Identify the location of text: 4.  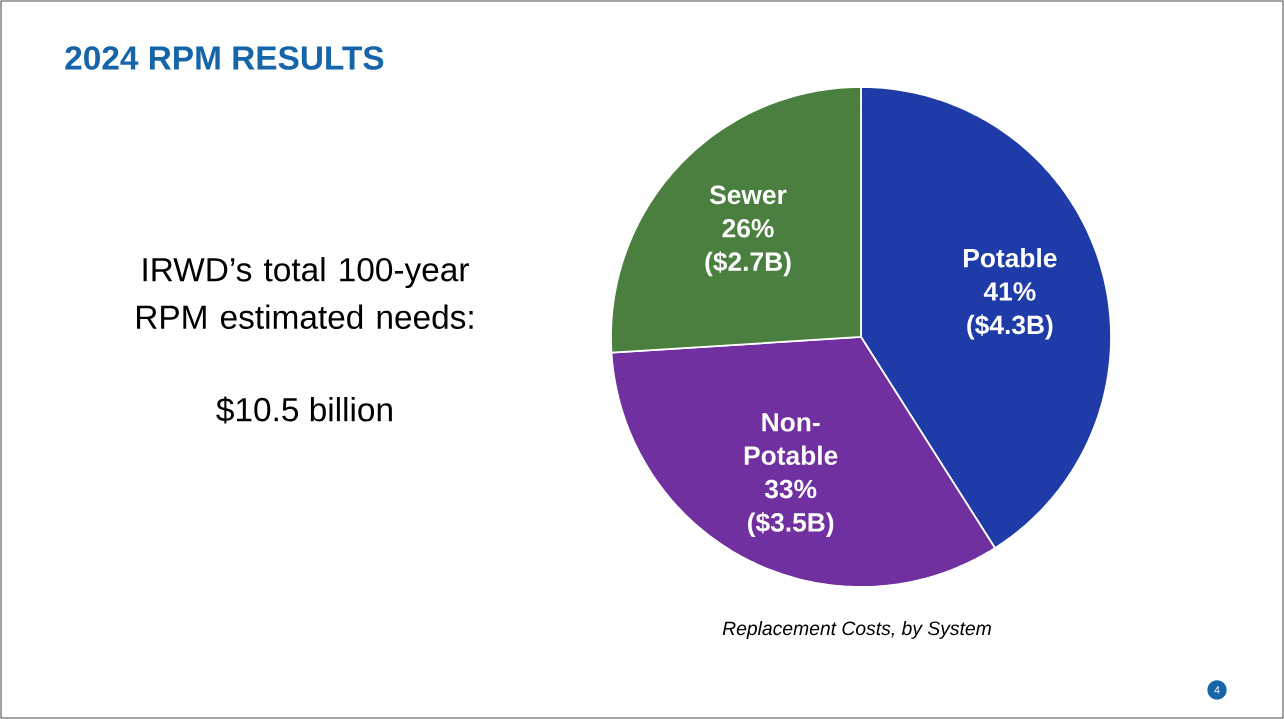
(1217, 690).